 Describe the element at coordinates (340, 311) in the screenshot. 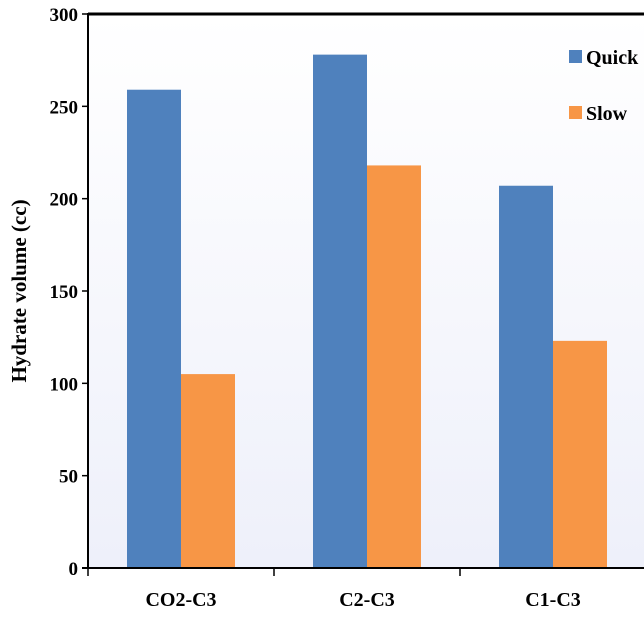

I see `bar-quick-c2-c3` at that location.